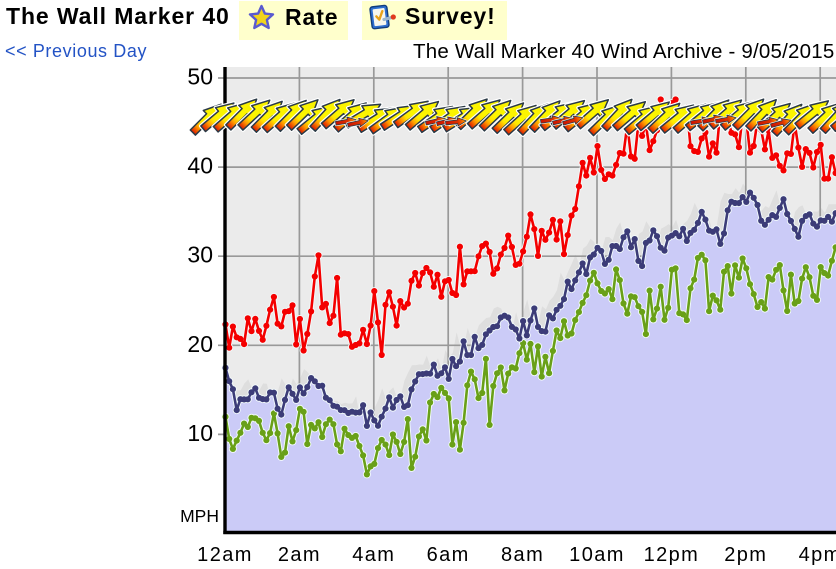 The image size is (836, 569). What do you see at coordinates (373, 555) in the screenshot?
I see `svg-text: 4am` at bounding box center [373, 555].